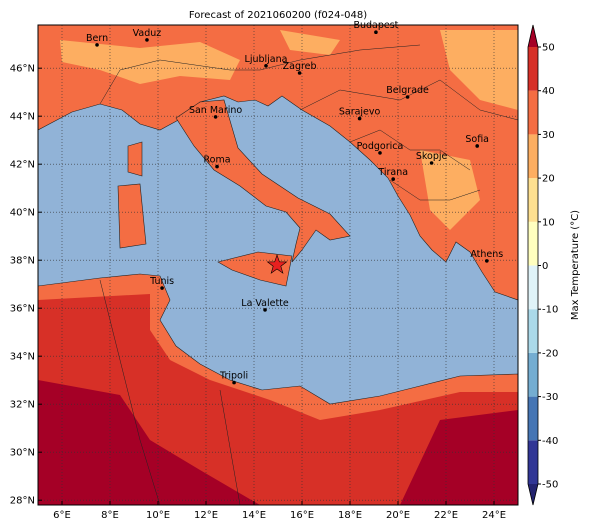  I want to click on city-label: Budapest, so click(375, 25).